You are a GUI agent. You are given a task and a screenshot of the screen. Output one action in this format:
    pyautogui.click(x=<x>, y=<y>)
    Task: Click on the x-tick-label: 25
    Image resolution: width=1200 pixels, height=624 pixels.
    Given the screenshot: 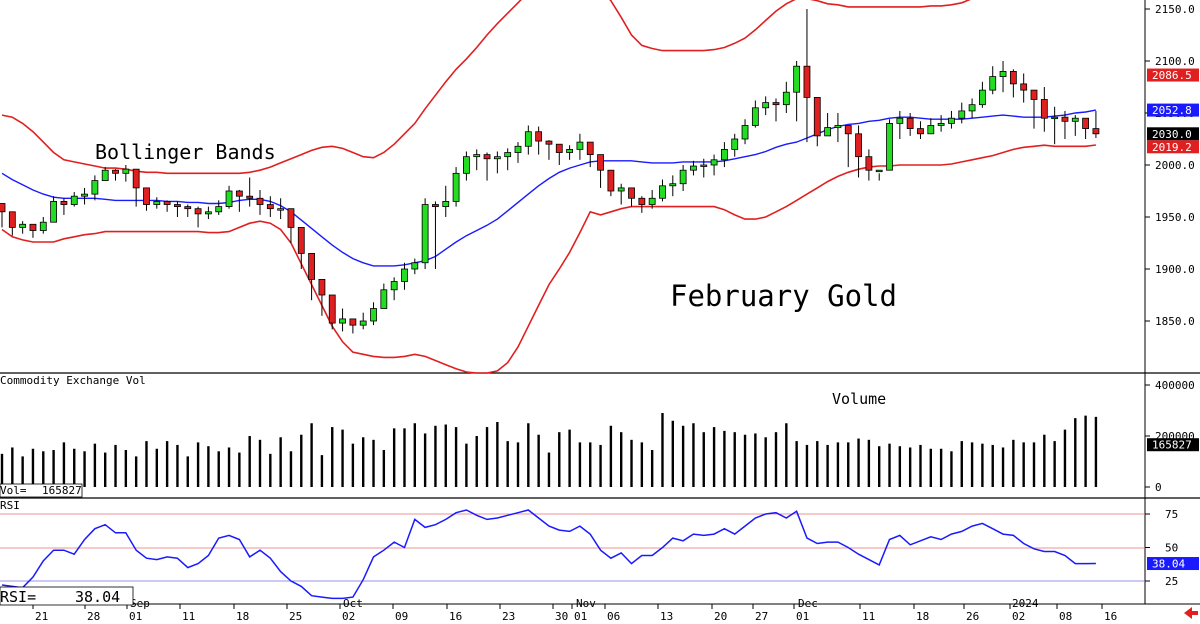 What is the action you would take?
    pyautogui.click(x=295, y=616)
    